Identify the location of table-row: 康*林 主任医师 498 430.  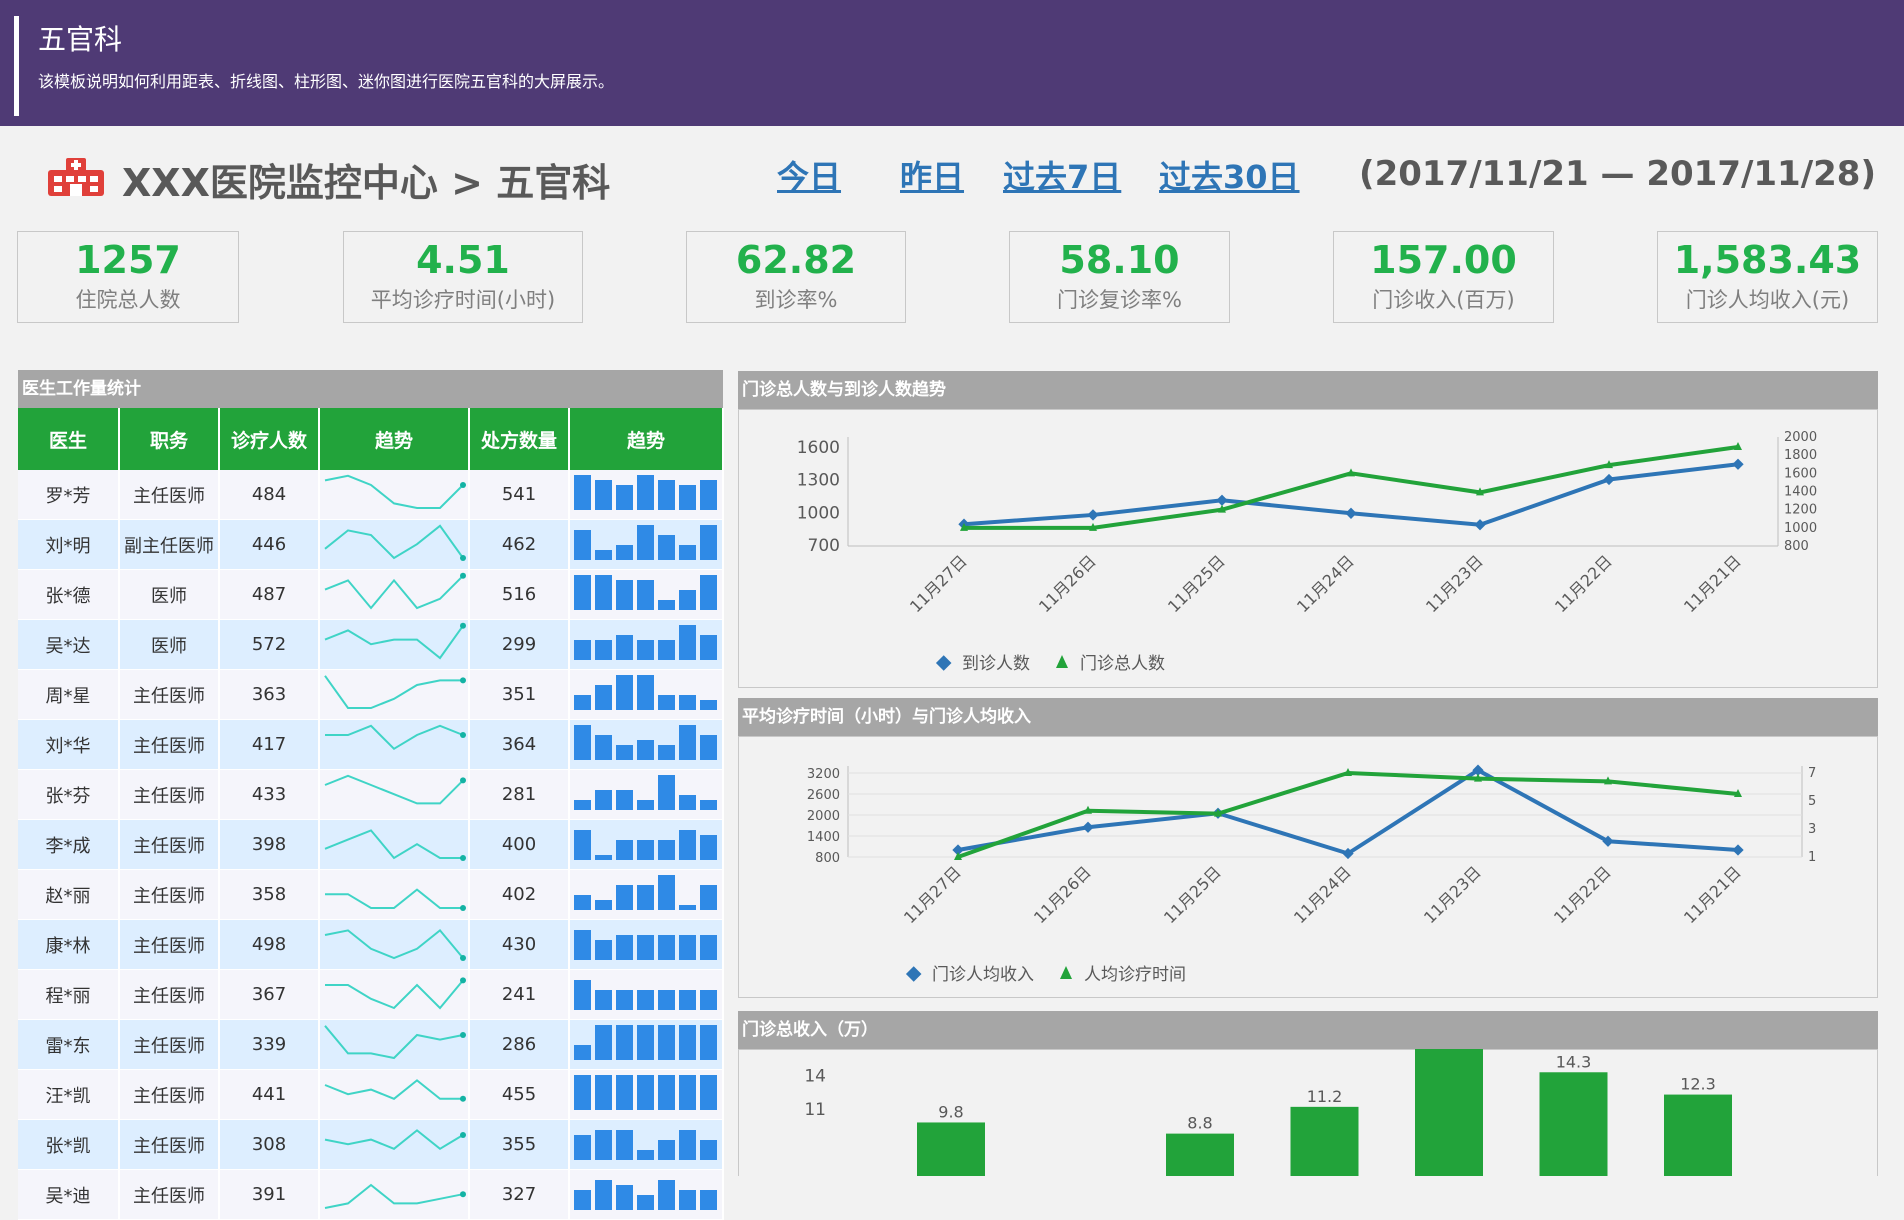
(371, 944).